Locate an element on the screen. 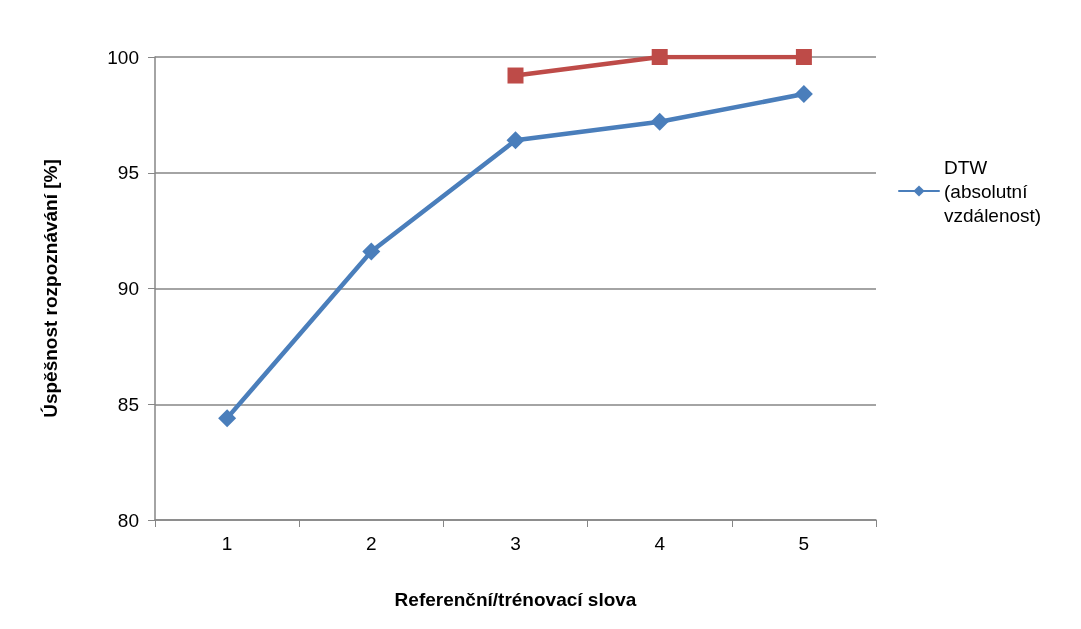 This screenshot has height=629, width=1081. y-tick-label: 90 is located at coordinates (128, 288).